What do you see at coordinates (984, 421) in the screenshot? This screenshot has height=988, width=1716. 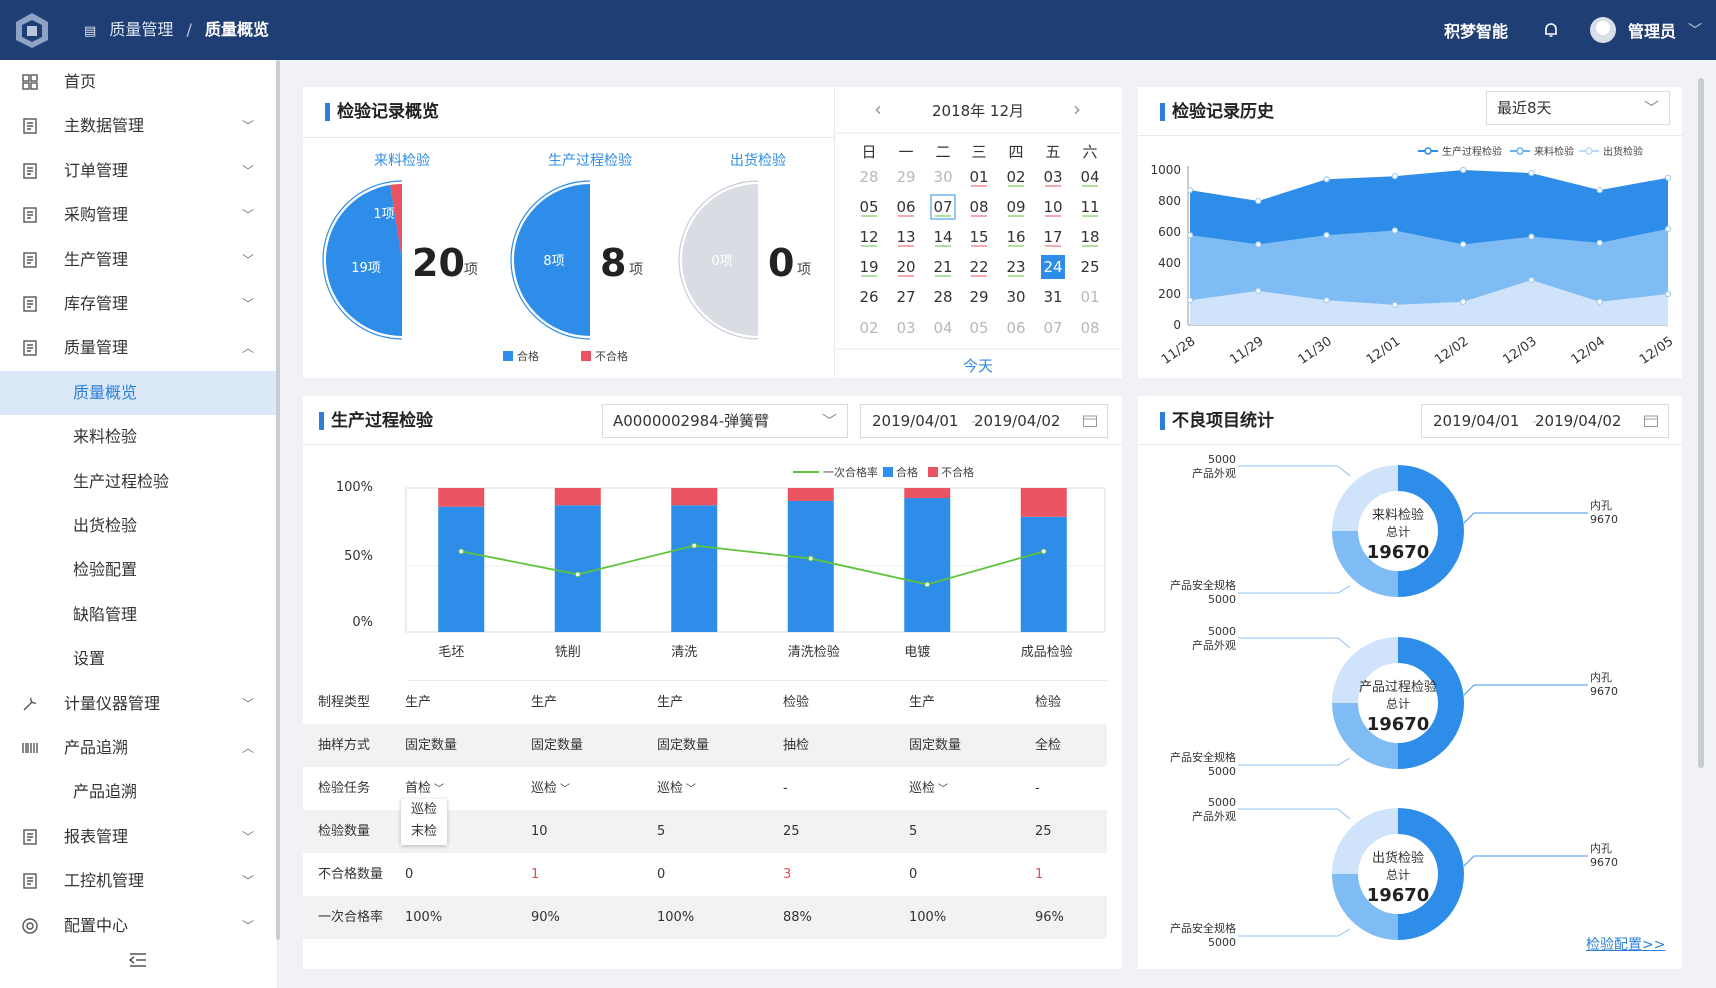 I see `process-date-range: 2019/04/01 - 2019/04/02` at bounding box center [984, 421].